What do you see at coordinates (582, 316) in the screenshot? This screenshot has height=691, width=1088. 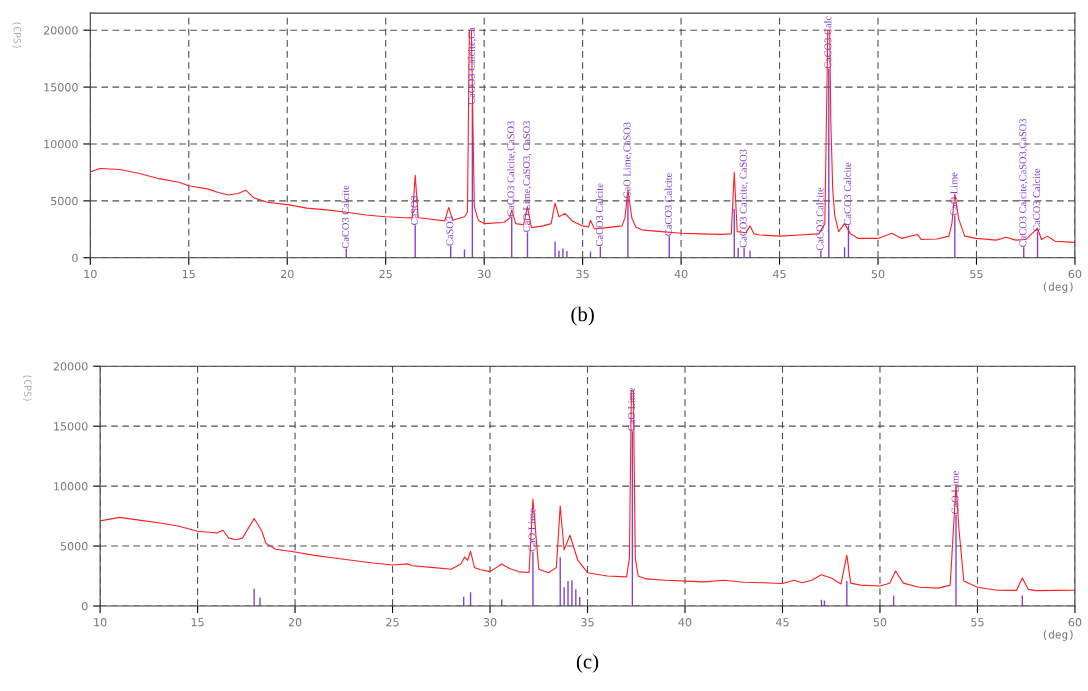 I see `text: (b)` at bounding box center [582, 316].